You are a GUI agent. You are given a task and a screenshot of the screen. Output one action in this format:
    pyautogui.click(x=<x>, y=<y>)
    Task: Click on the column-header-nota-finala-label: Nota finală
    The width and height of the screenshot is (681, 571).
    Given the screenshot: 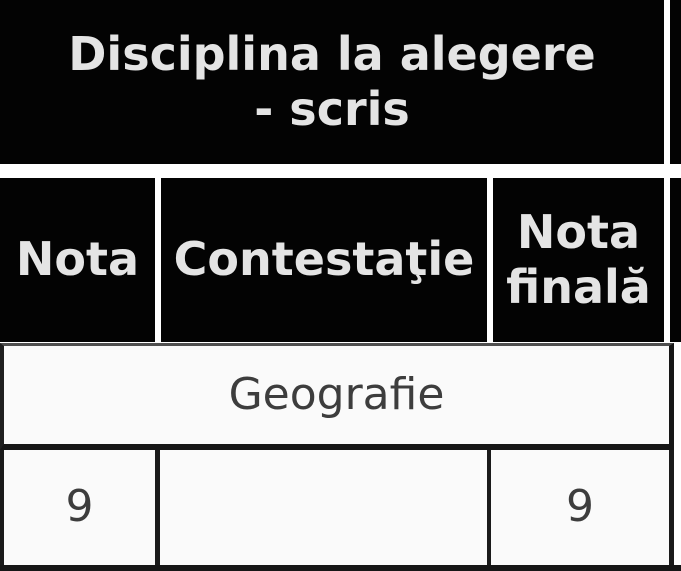 What is the action you would take?
    pyautogui.click(x=578, y=259)
    